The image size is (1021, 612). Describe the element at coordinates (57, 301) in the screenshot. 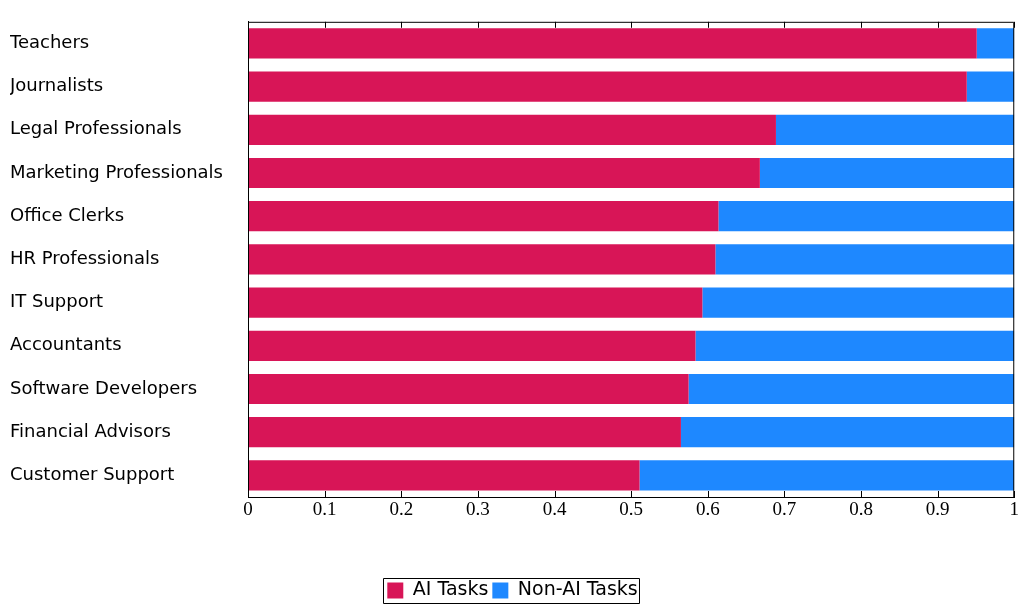

I see `y-tick-label: IT Support` at that location.